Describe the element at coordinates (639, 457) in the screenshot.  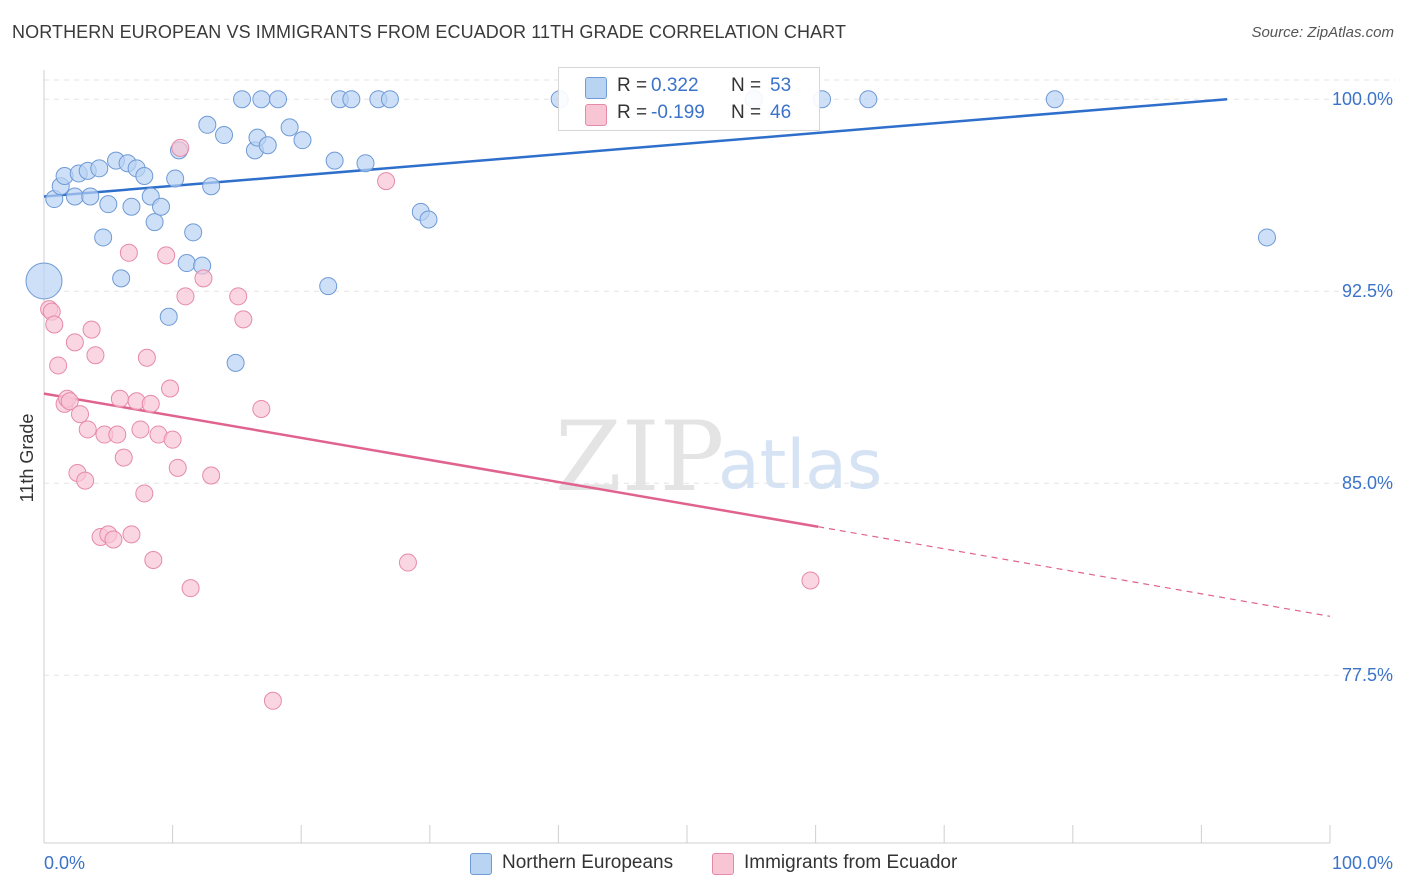
I see `watermark-zip: ZIP` at that location.